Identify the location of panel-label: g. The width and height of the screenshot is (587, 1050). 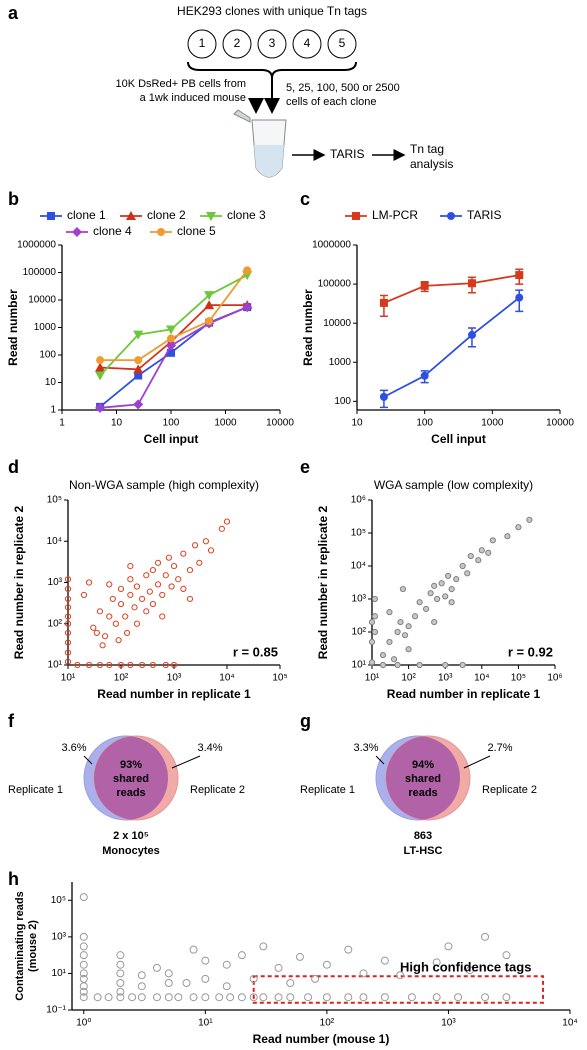
(305, 721).